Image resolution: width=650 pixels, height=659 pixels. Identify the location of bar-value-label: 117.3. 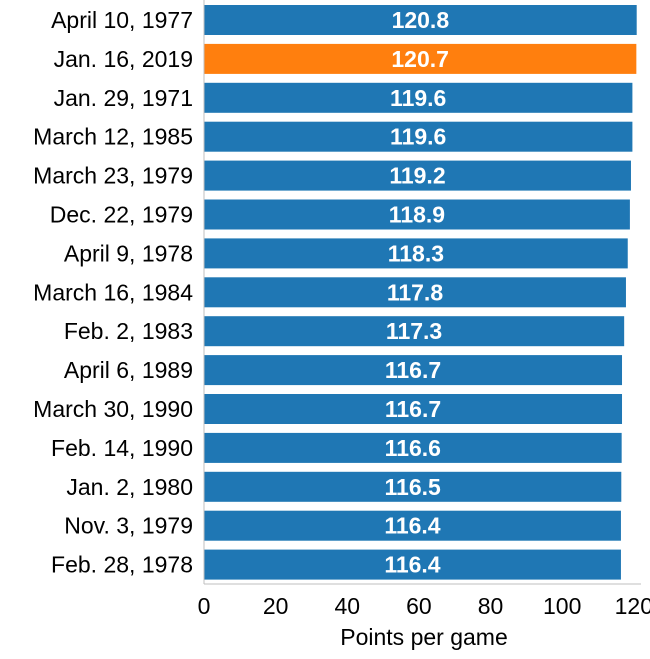
(414, 331).